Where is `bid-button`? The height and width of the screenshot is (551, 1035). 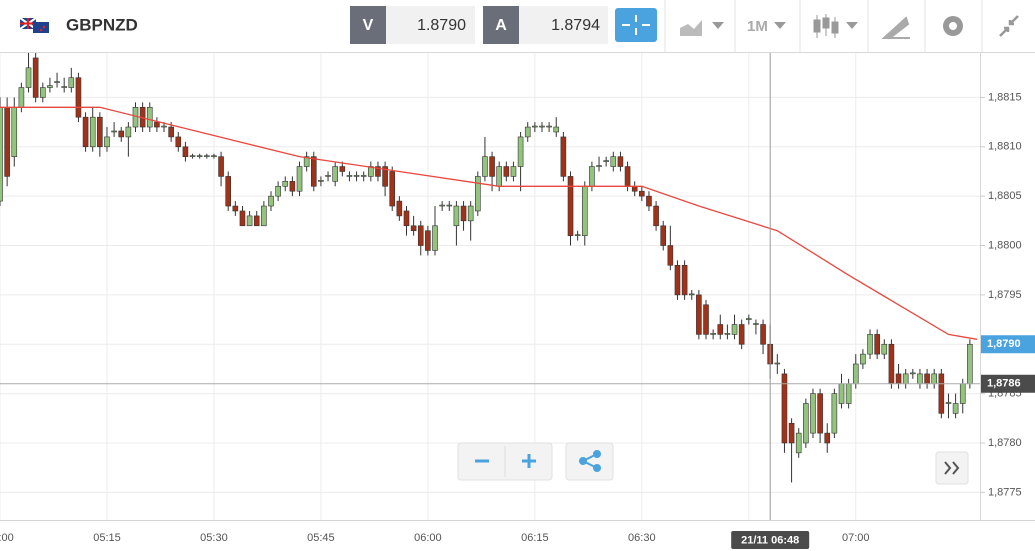 bid-button is located at coordinates (368, 25).